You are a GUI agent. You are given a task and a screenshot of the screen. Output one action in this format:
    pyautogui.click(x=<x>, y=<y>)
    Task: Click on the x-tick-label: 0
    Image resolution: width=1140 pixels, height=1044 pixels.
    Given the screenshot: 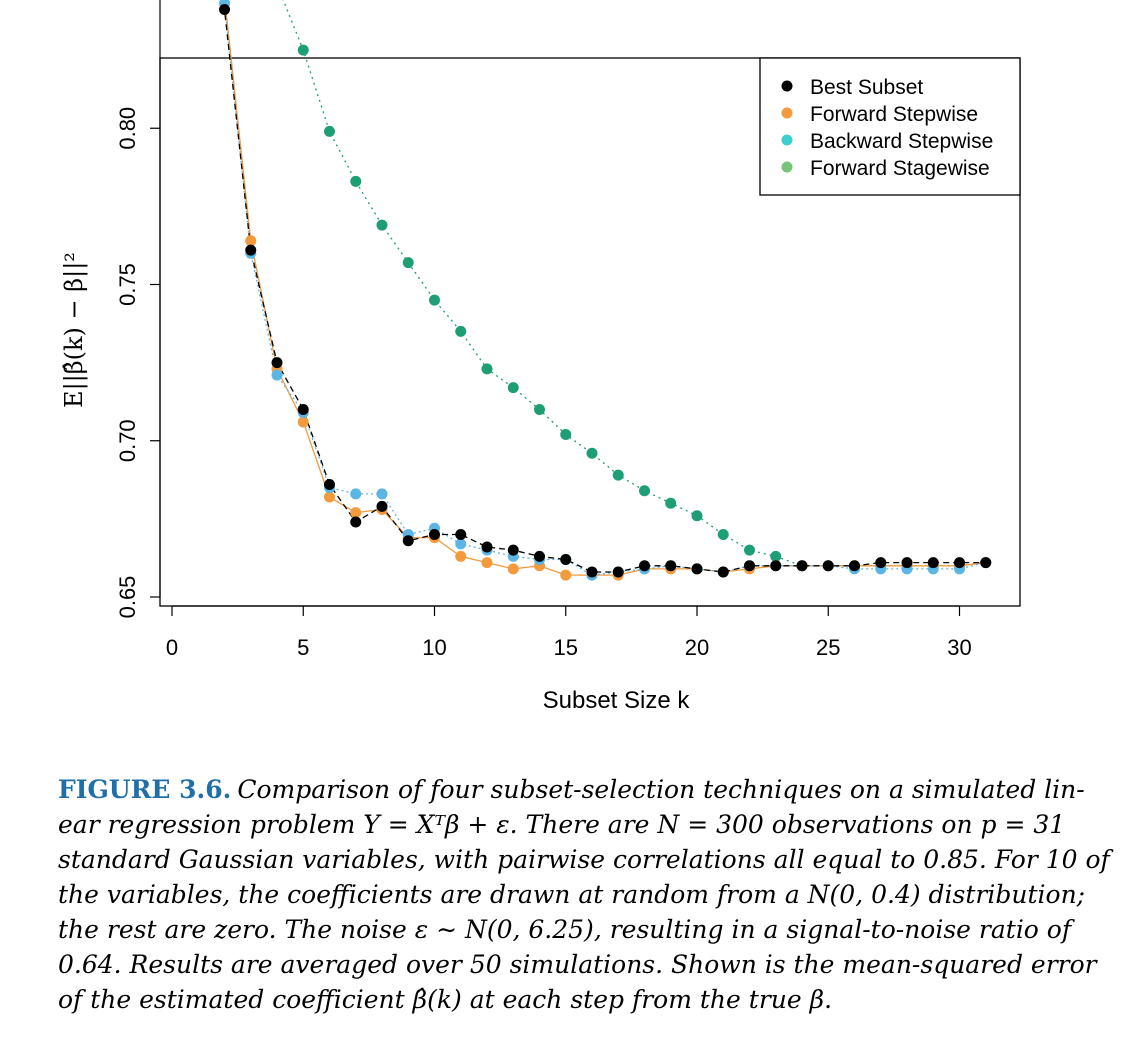 What is the action you would take?
    pyautogui.click(x=172, y=647)
    